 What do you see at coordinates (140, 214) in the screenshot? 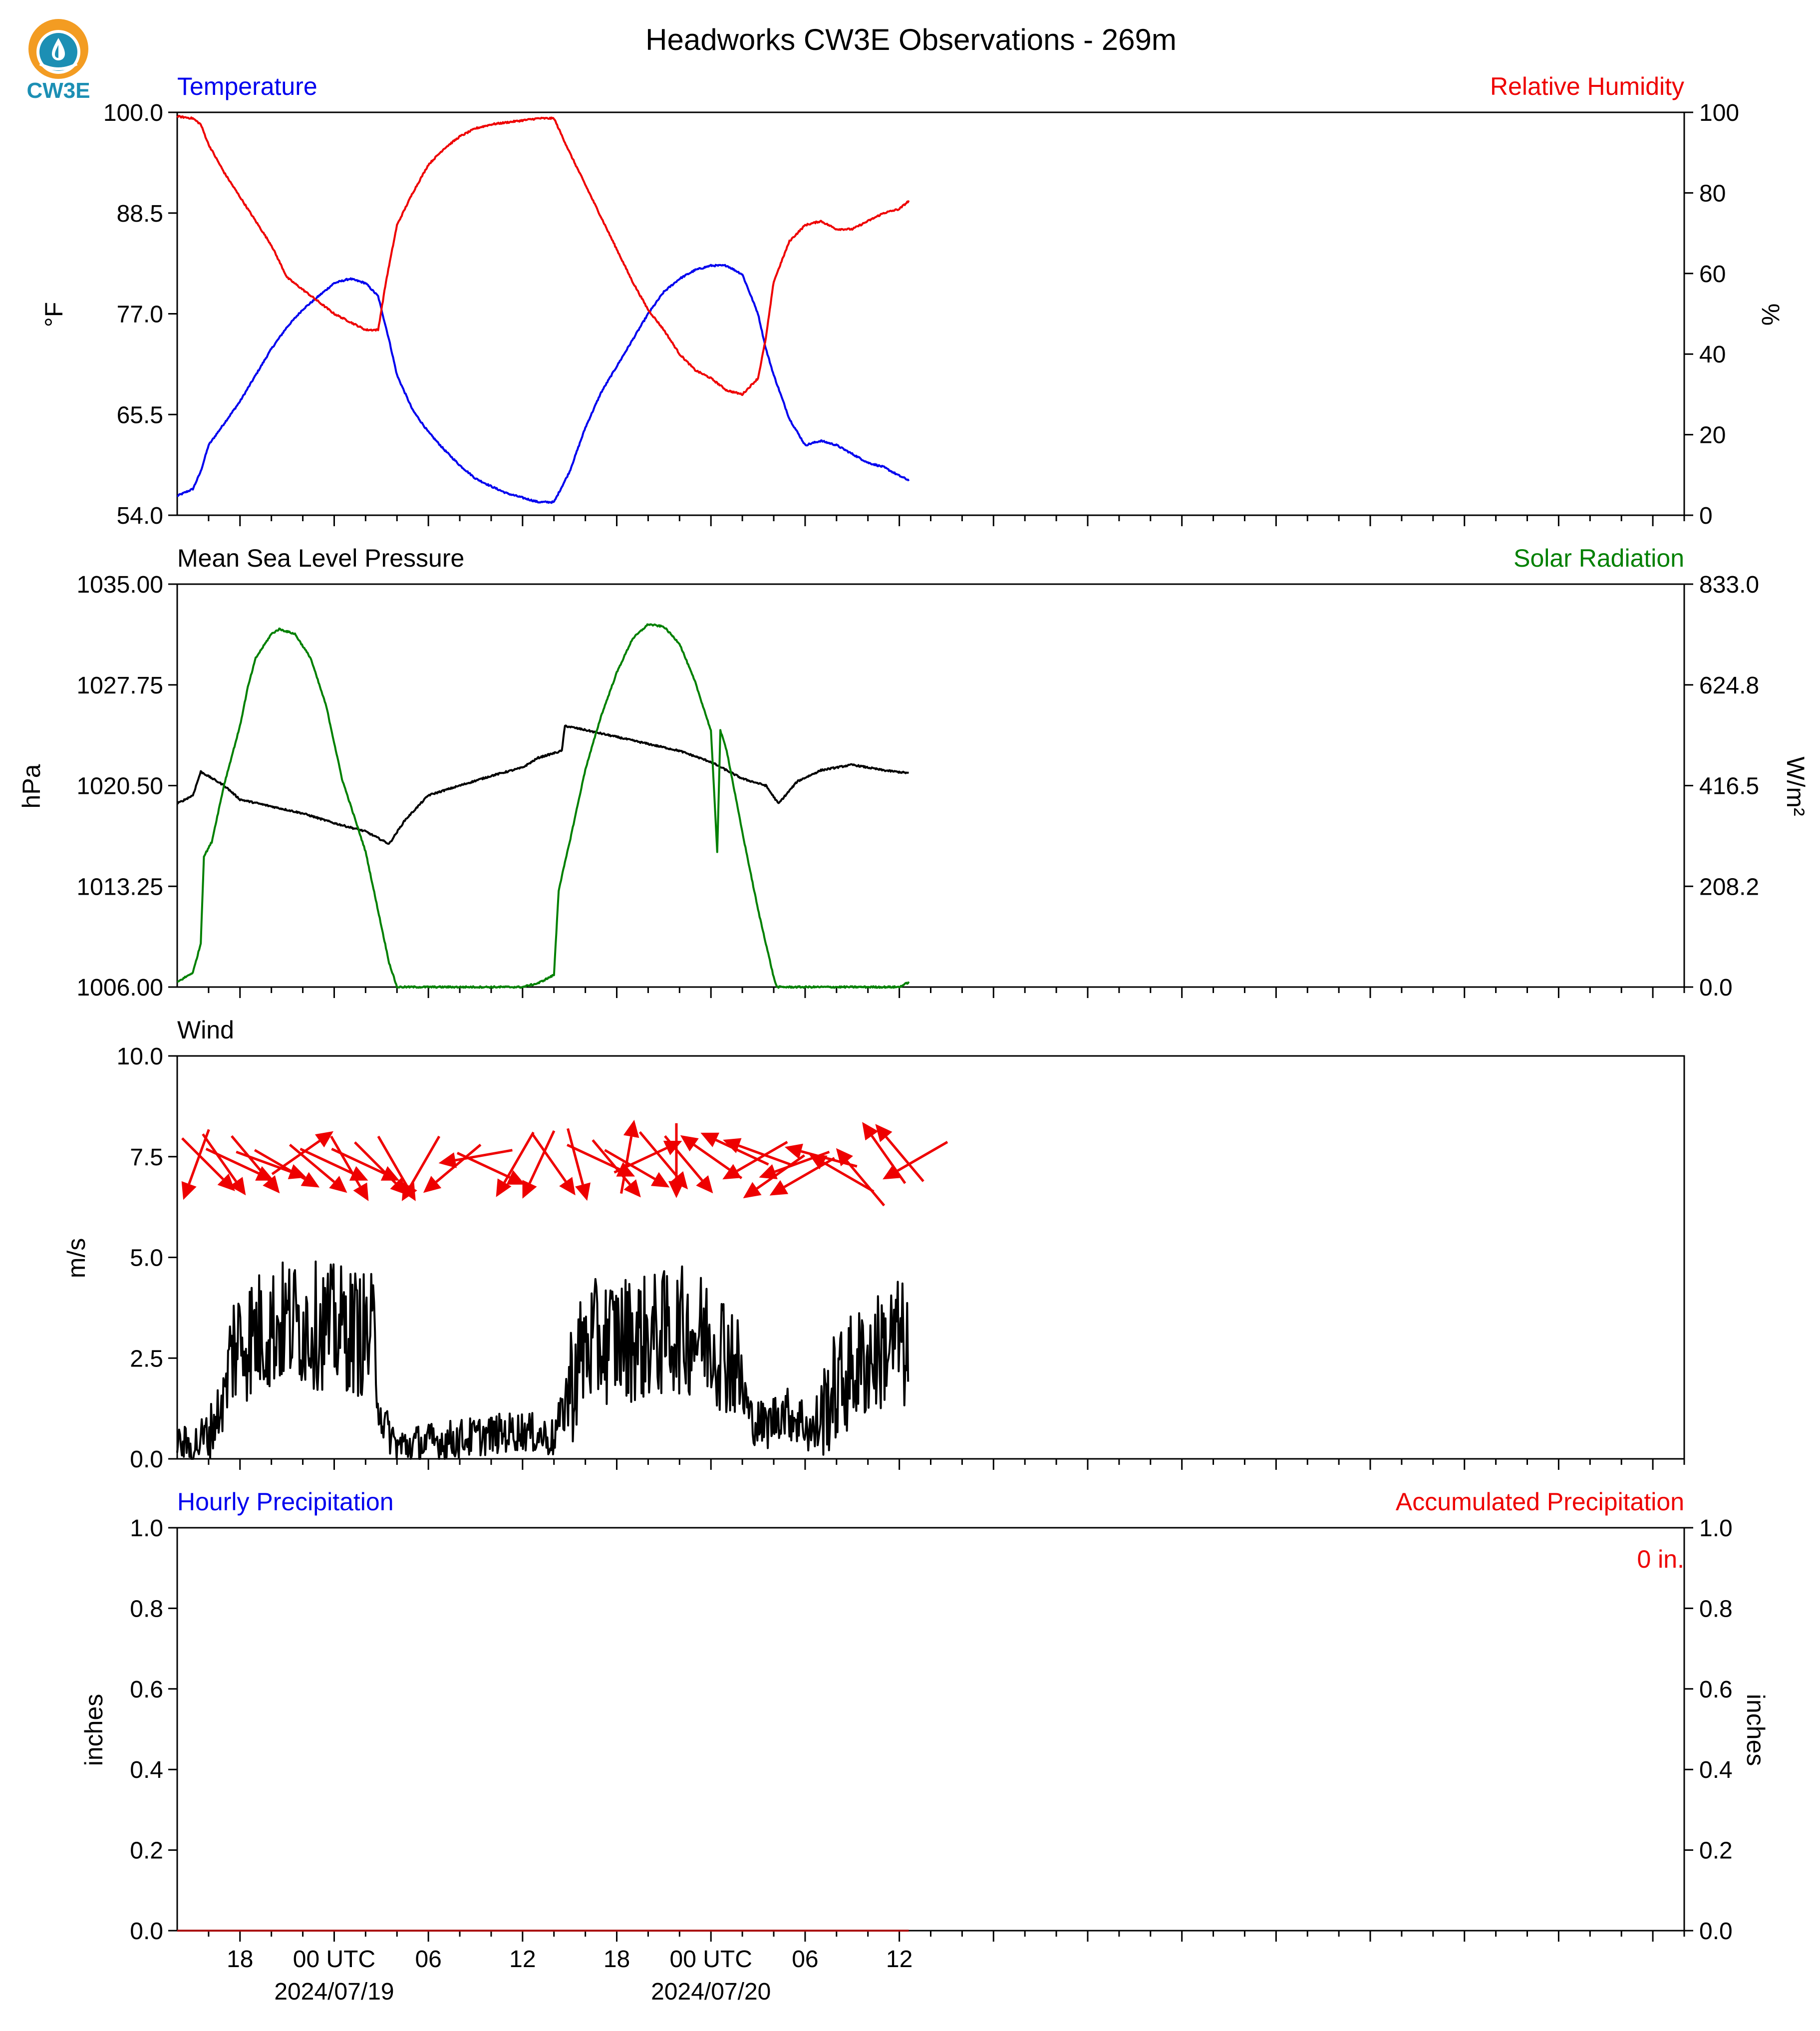
I see `y-tick-label-left: 88.5` at bounding box center [140, 214].